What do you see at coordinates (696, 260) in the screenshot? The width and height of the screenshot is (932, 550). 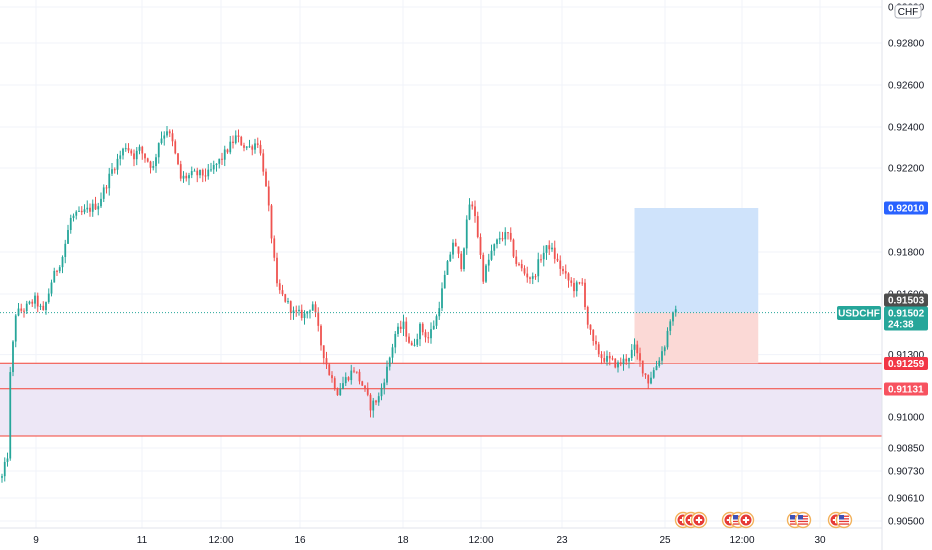 I see `take-profit-area` at bounding box center [696, 260].